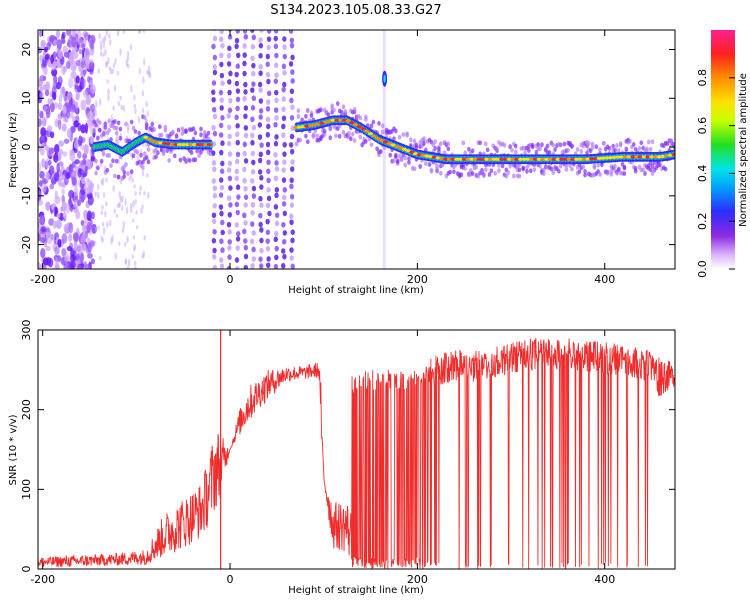 The image size is (750, 600). I want to click on snr-ytick-label: 0, so click(26, 569).